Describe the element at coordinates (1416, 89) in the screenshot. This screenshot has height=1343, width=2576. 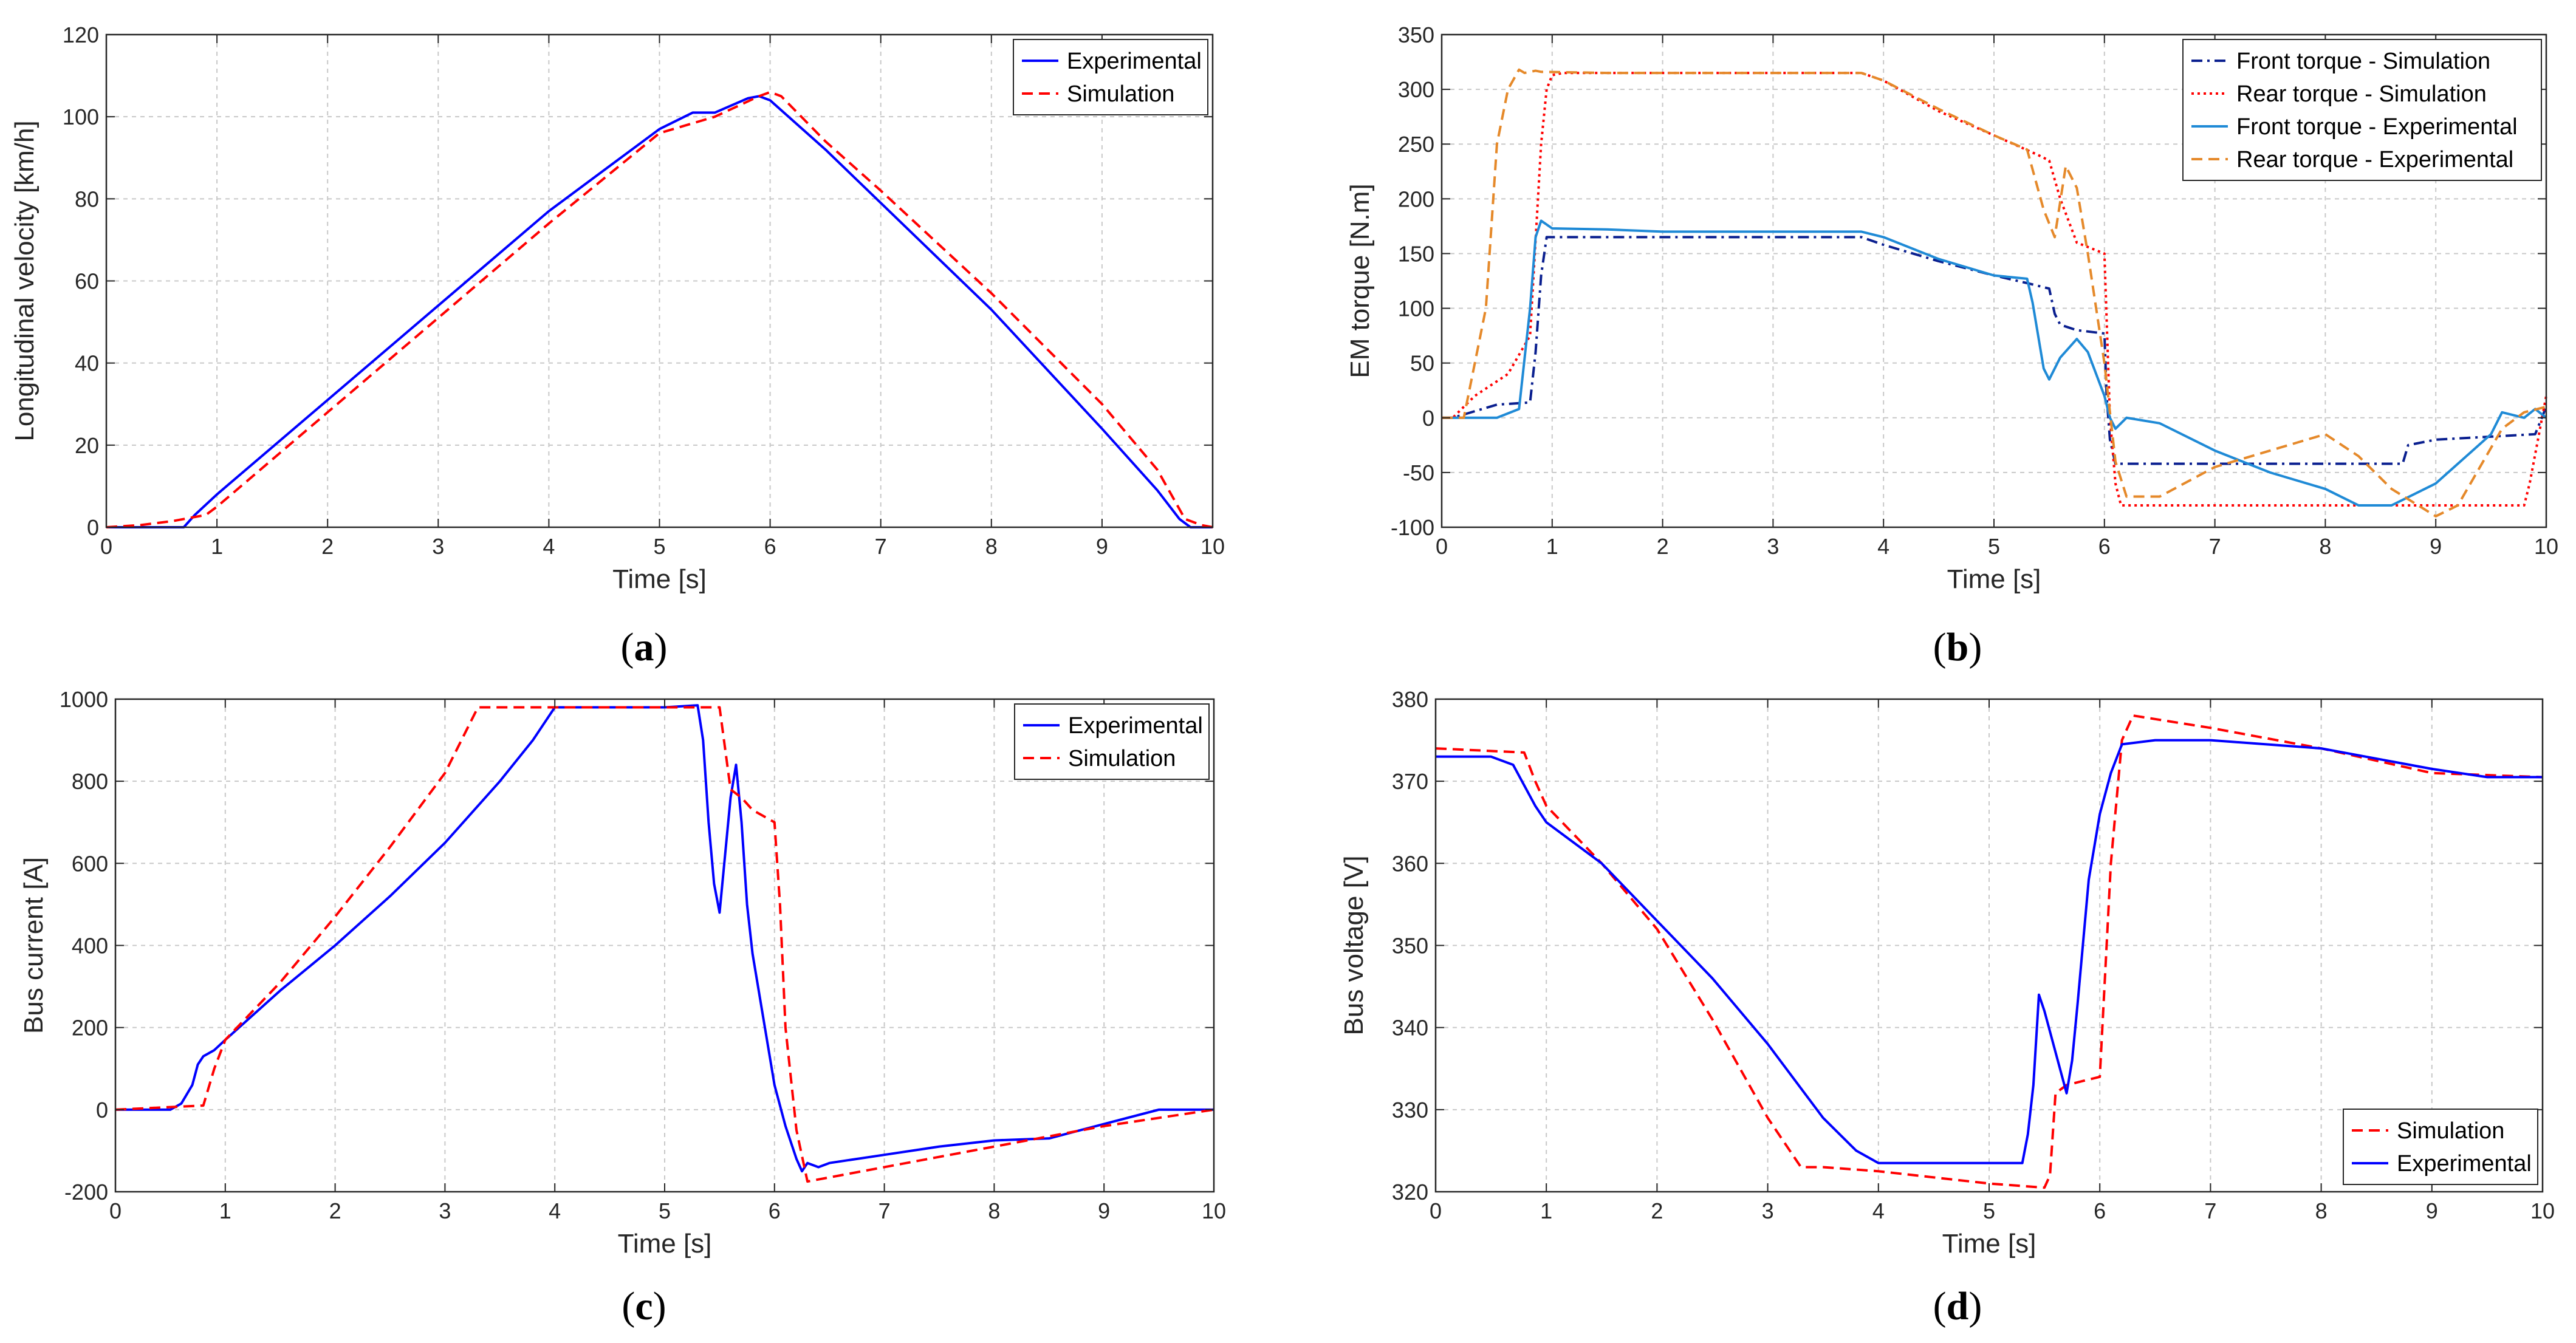
I see `y-tick-label: 300` at that location.